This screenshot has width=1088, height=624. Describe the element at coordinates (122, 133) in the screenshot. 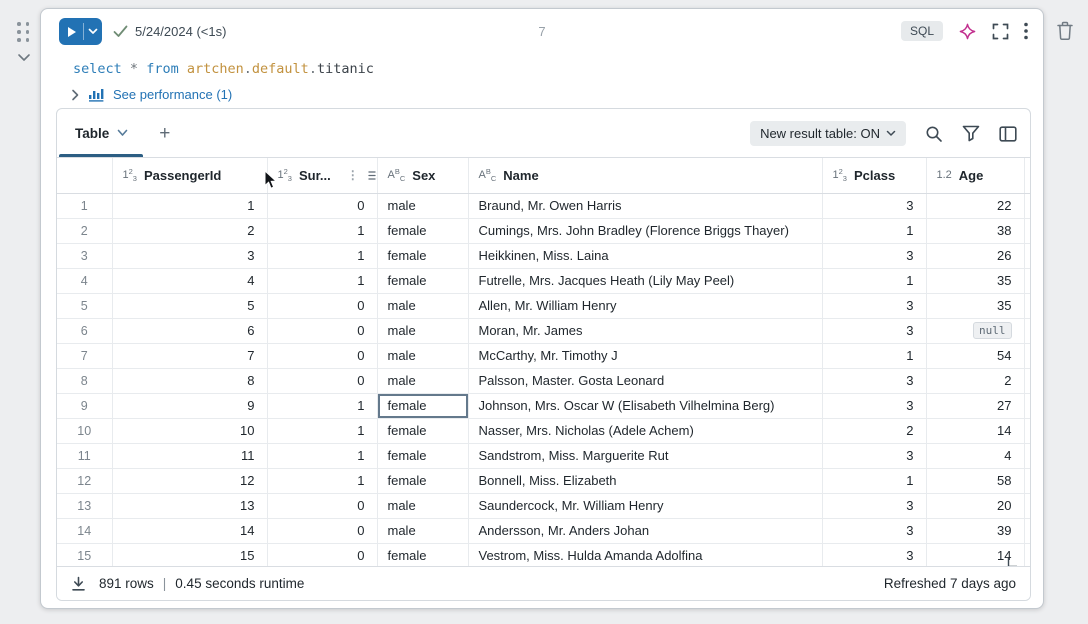

I see `tab-options-chevron-icon` at that location.